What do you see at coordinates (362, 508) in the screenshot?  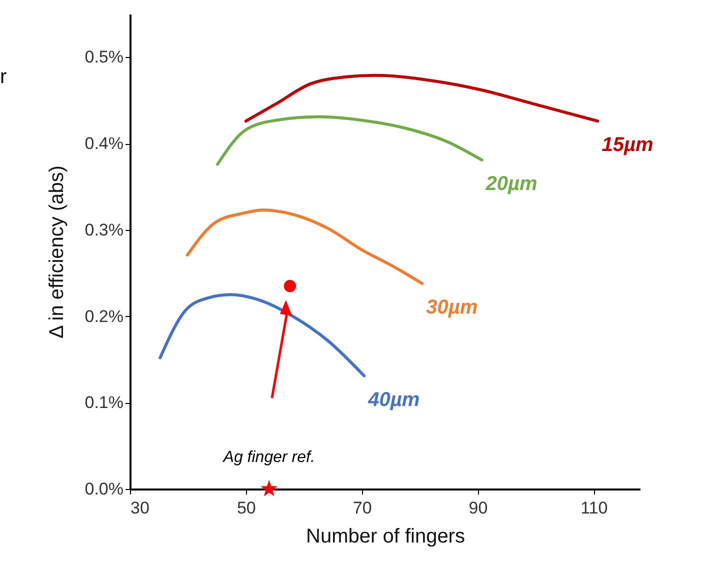 I see `x-tick-label: 70` at bounding box center [362, 508].